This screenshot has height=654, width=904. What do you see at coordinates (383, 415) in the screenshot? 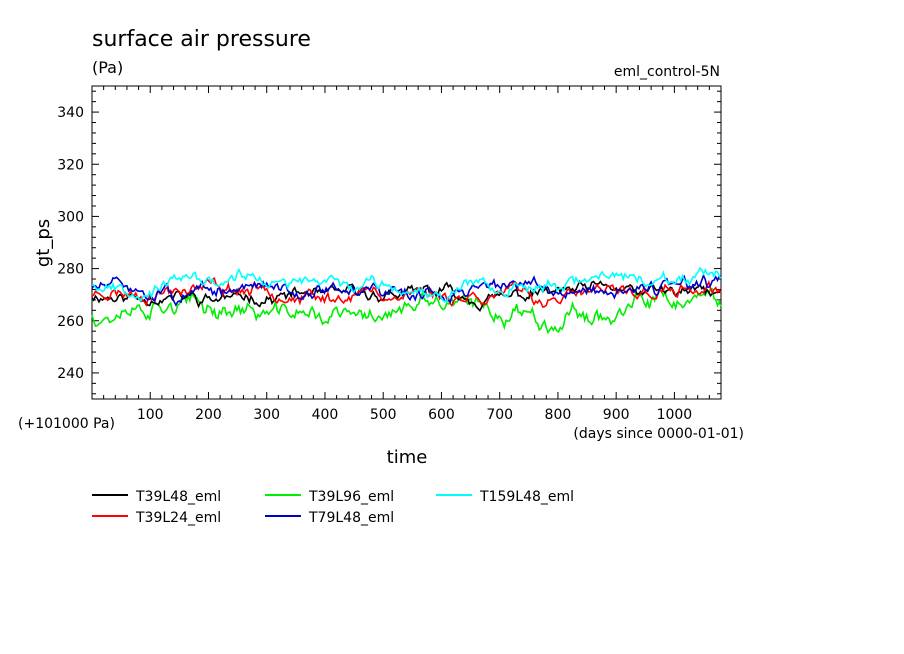
I see `x-tick-label: 500` at bounding box center [383, 415].